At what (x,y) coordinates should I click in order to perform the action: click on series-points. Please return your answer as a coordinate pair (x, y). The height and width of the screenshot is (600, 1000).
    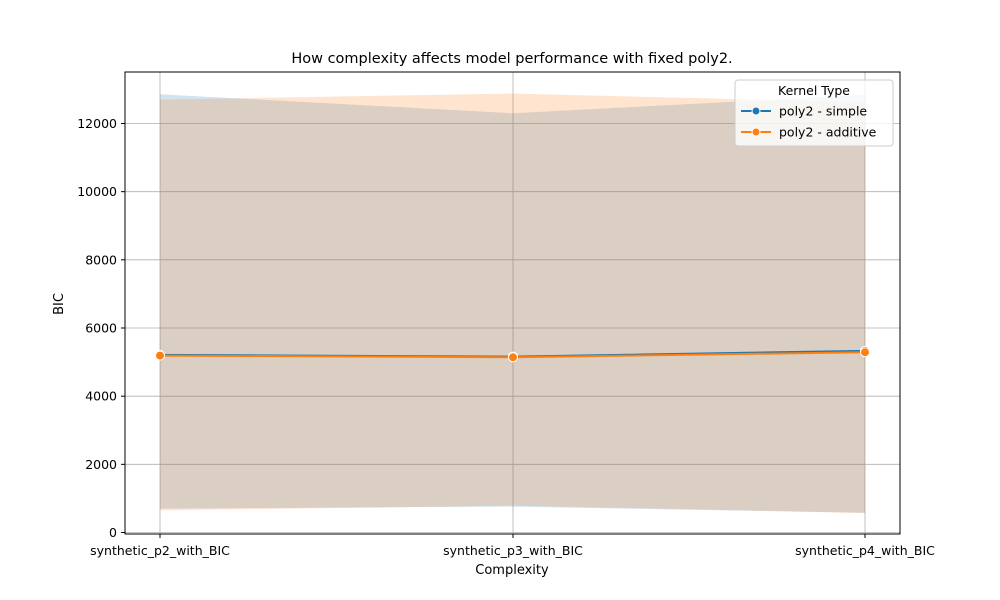
    Looking at the image, I should click on (512, 354).